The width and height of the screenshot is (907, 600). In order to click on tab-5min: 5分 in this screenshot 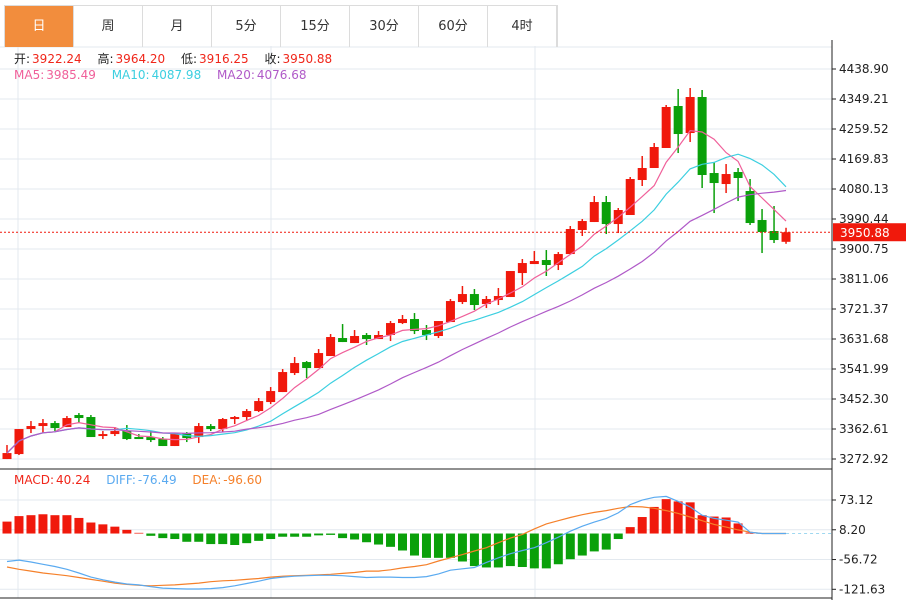, I will do `click(246, 26)`.